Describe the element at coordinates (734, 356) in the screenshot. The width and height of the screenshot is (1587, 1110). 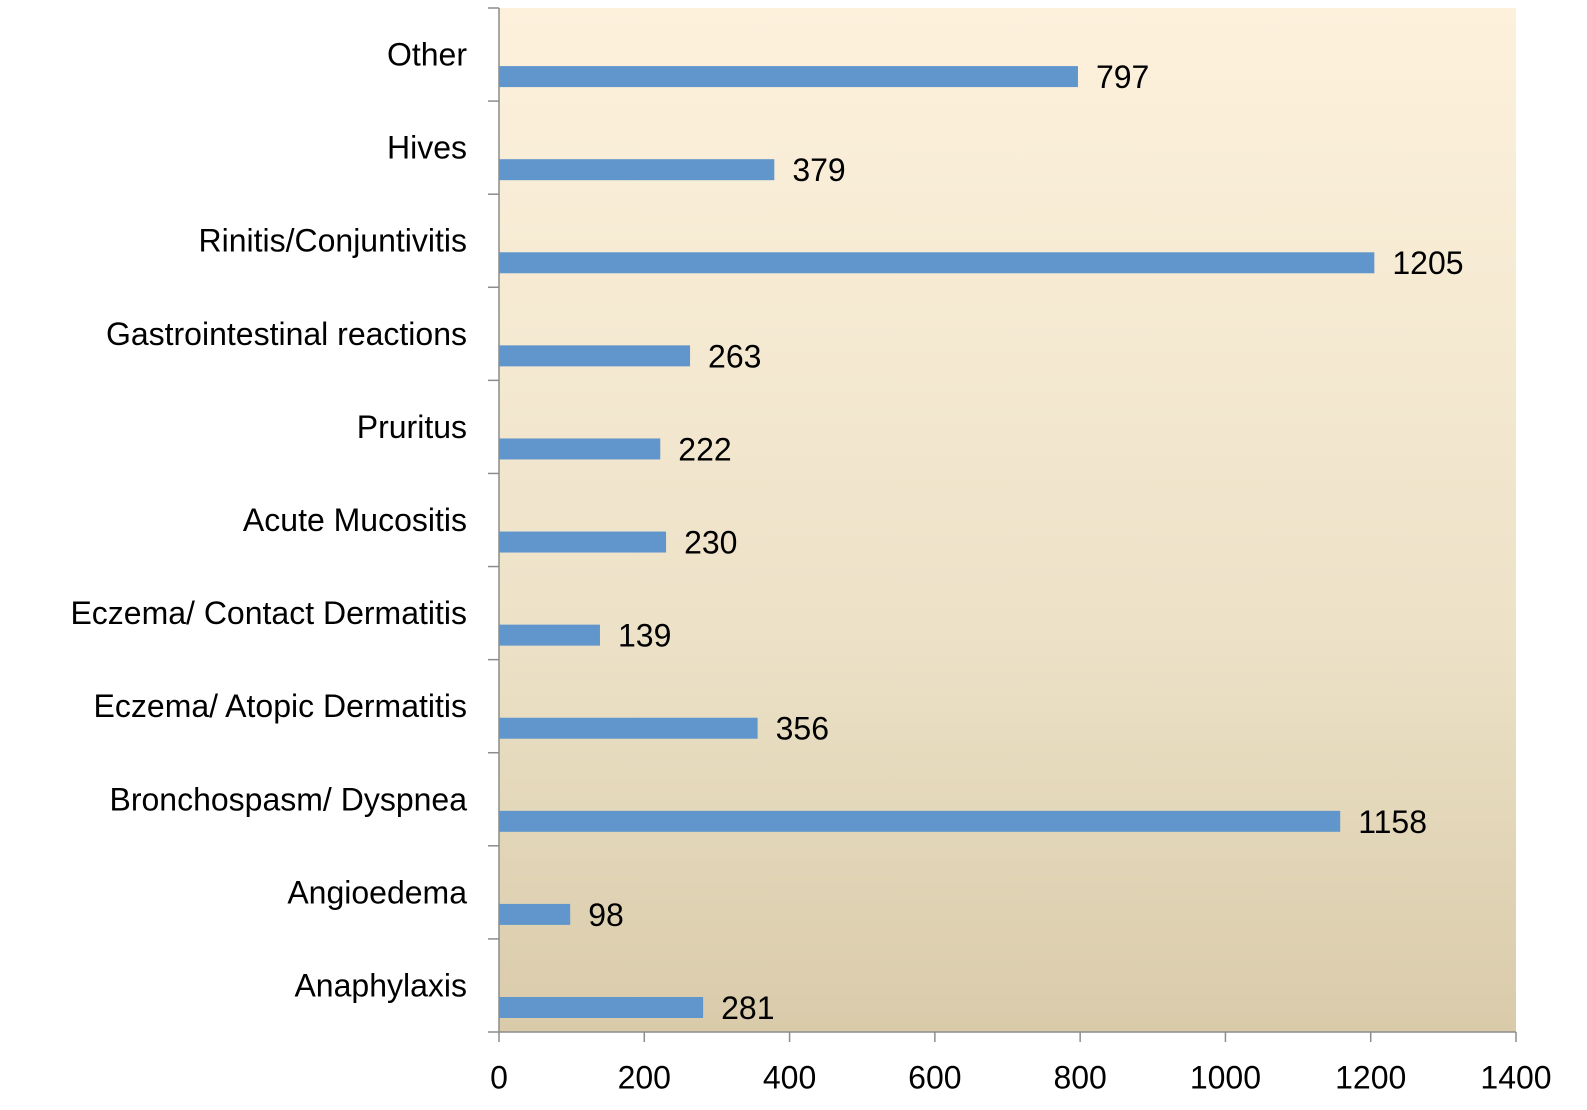
I see `value-label: 263` at that location.